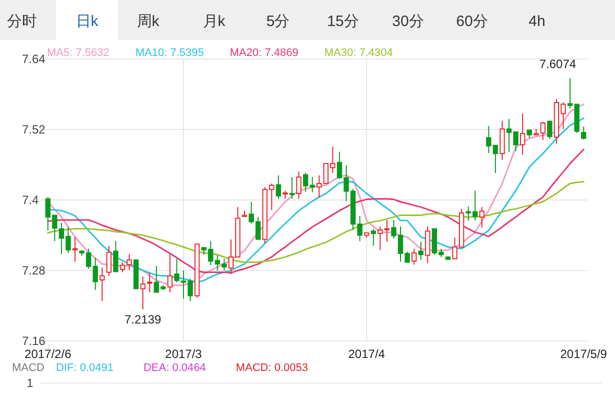 The width and height of the screenshot is (615, 393). I want to click on y-tick-label: 7.64, so click(34, 59).